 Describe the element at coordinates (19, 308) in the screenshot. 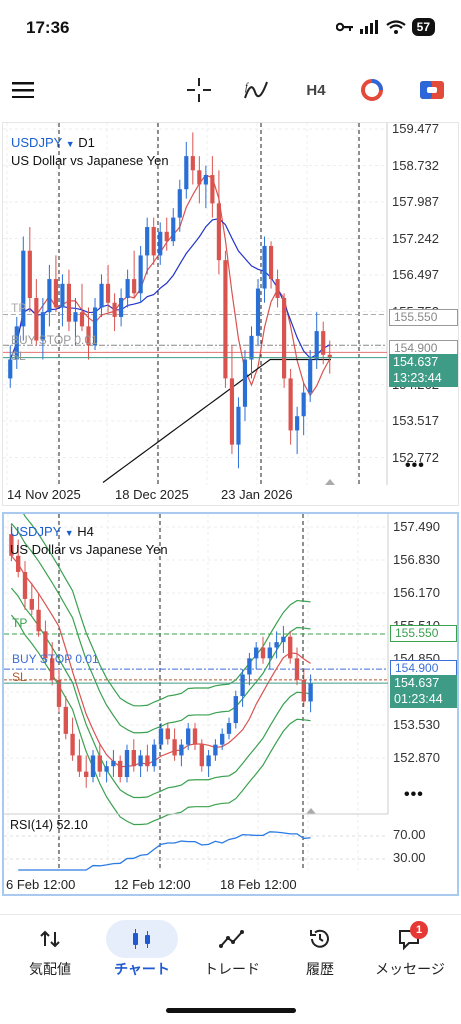

I see `d1-tp-label: TP` at that location.